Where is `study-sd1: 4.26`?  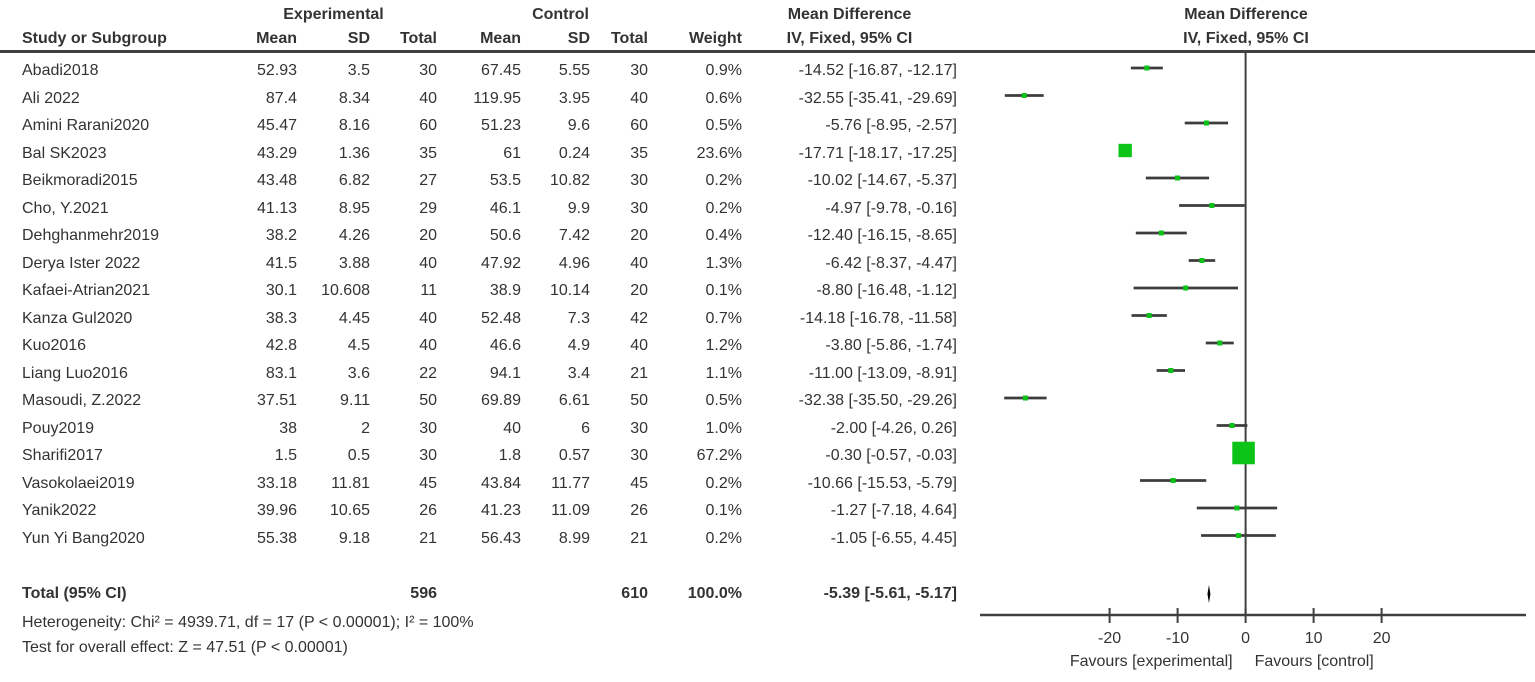 study-sd1: 4.26 is located at coordinates (354, 236).